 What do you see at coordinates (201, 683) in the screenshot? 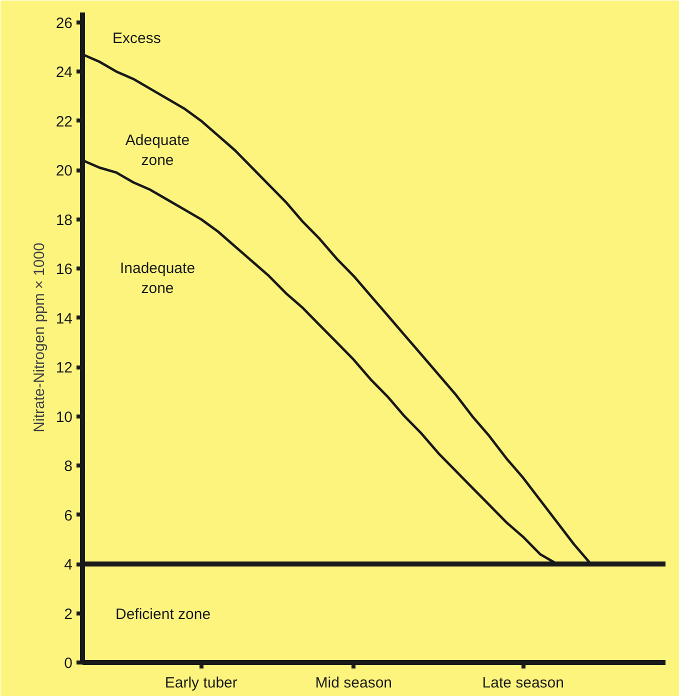
I see `x-tick-label: Early tuber` at bounding box center [201, 683].